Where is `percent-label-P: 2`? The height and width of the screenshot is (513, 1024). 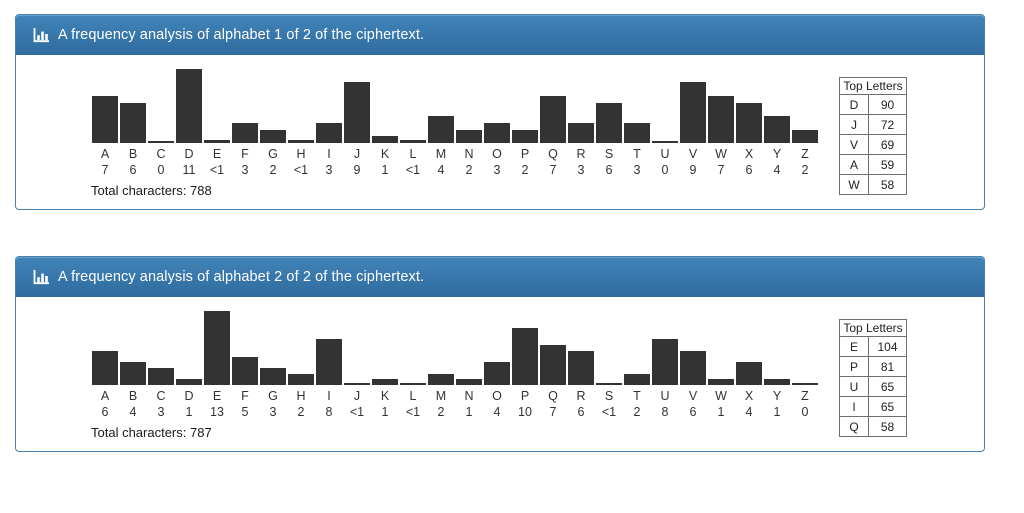 percent-label-P: 2 is located at coordinates (525, 170).